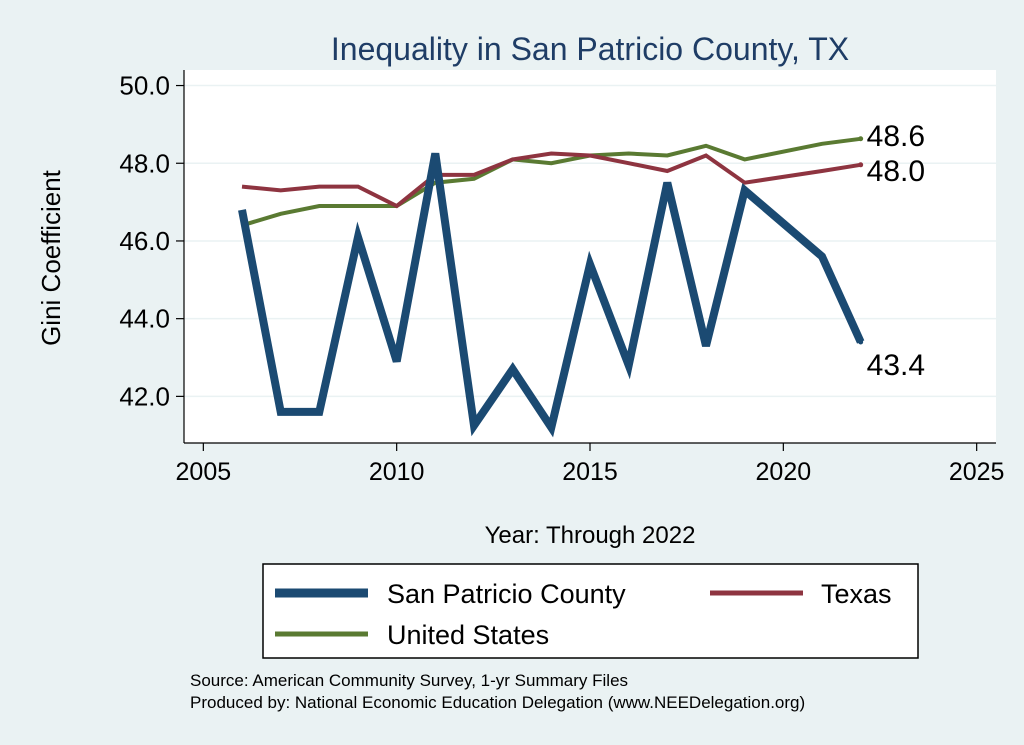 This screenshot has width=1024, height=745. Describe the element at coordinates (144, 241) in the screenshot. I see `y-tick-label: 46.0` at that location.